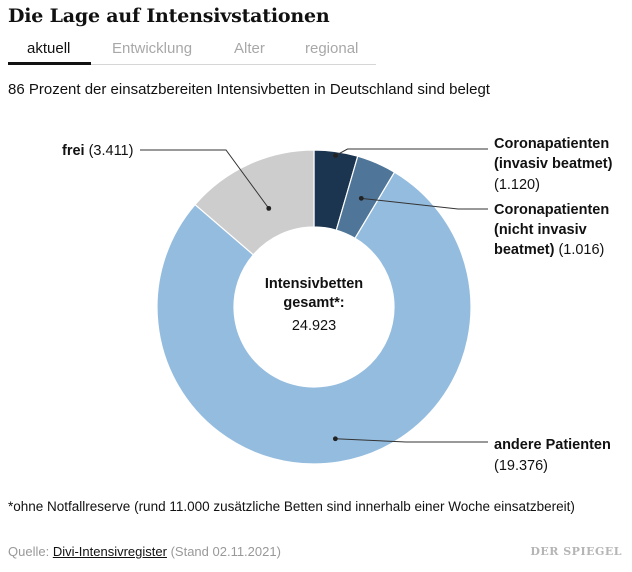 This screenshot has height=572, width=632. Describe the element at coordinates (335, 155) in the screenshot. I see `leader-corona-invasiv-dot` at that location.